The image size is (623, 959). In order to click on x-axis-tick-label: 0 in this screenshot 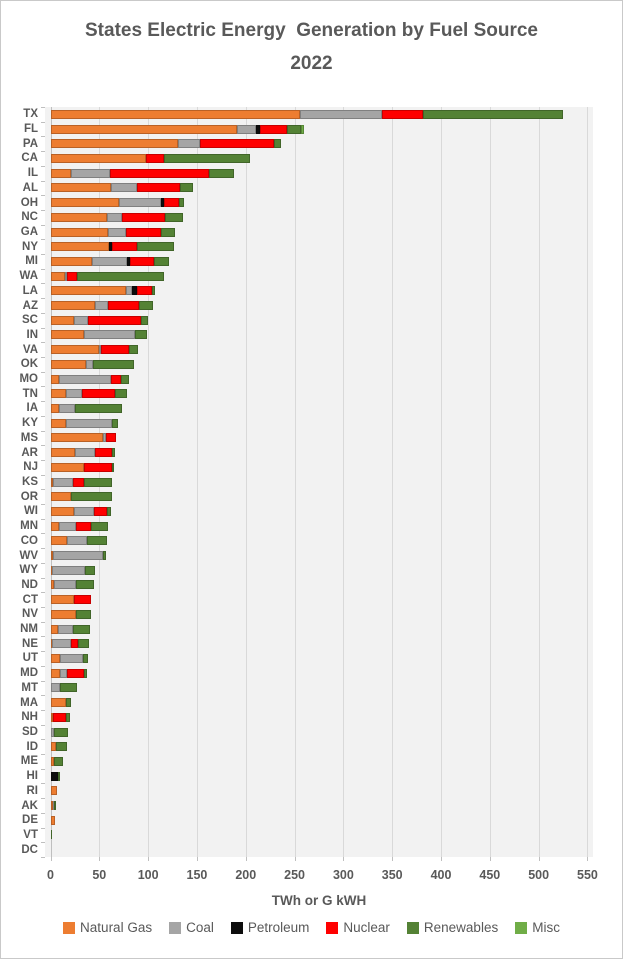, I will do `click(50, 875)`.